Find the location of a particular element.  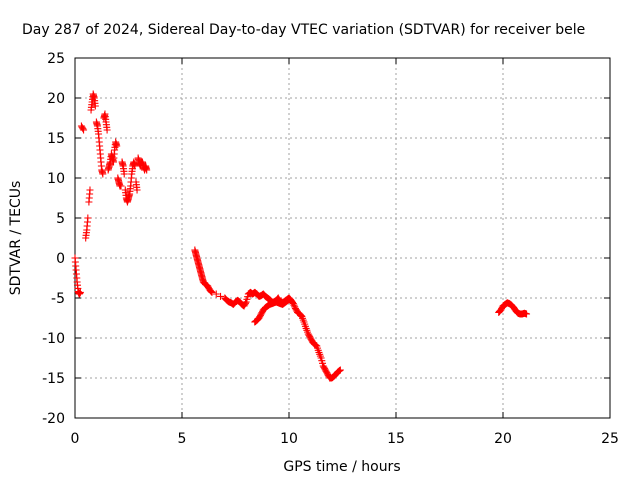

x-tick-label: 5 is located at coordinates (182, 439).